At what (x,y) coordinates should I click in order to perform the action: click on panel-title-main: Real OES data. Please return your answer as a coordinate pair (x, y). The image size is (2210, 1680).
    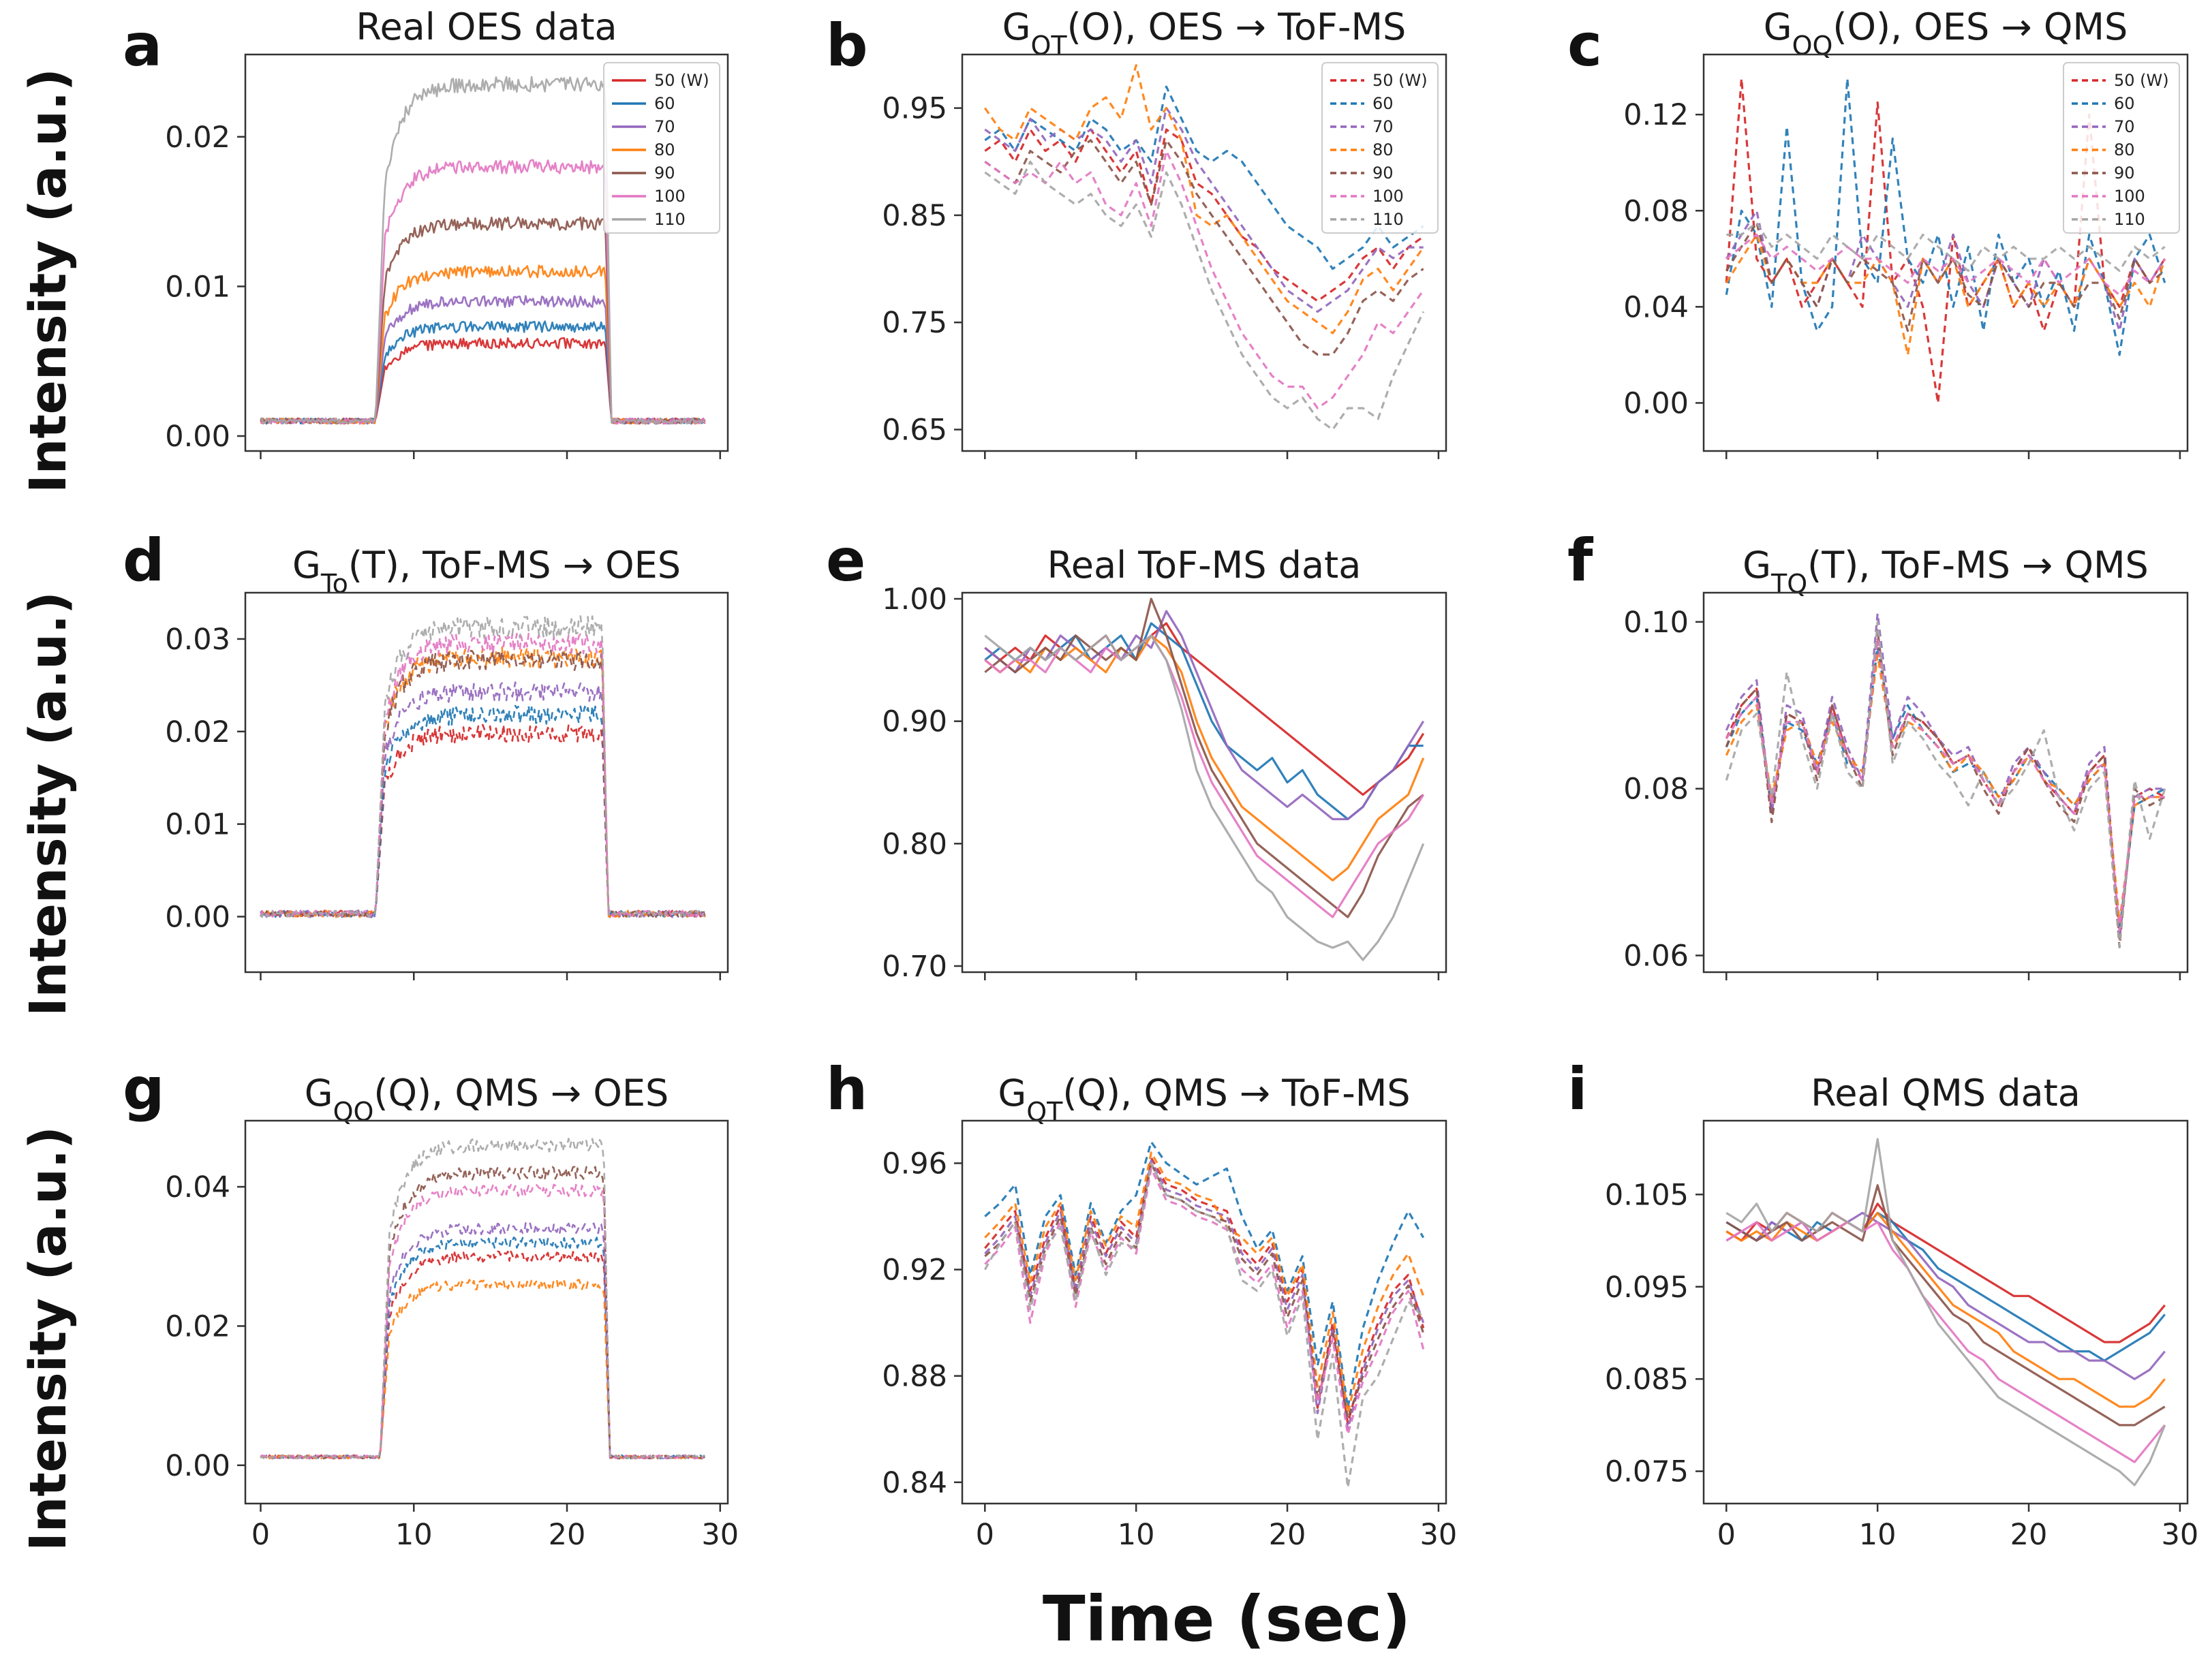
    Looking at the image, I should click on (486, 26).